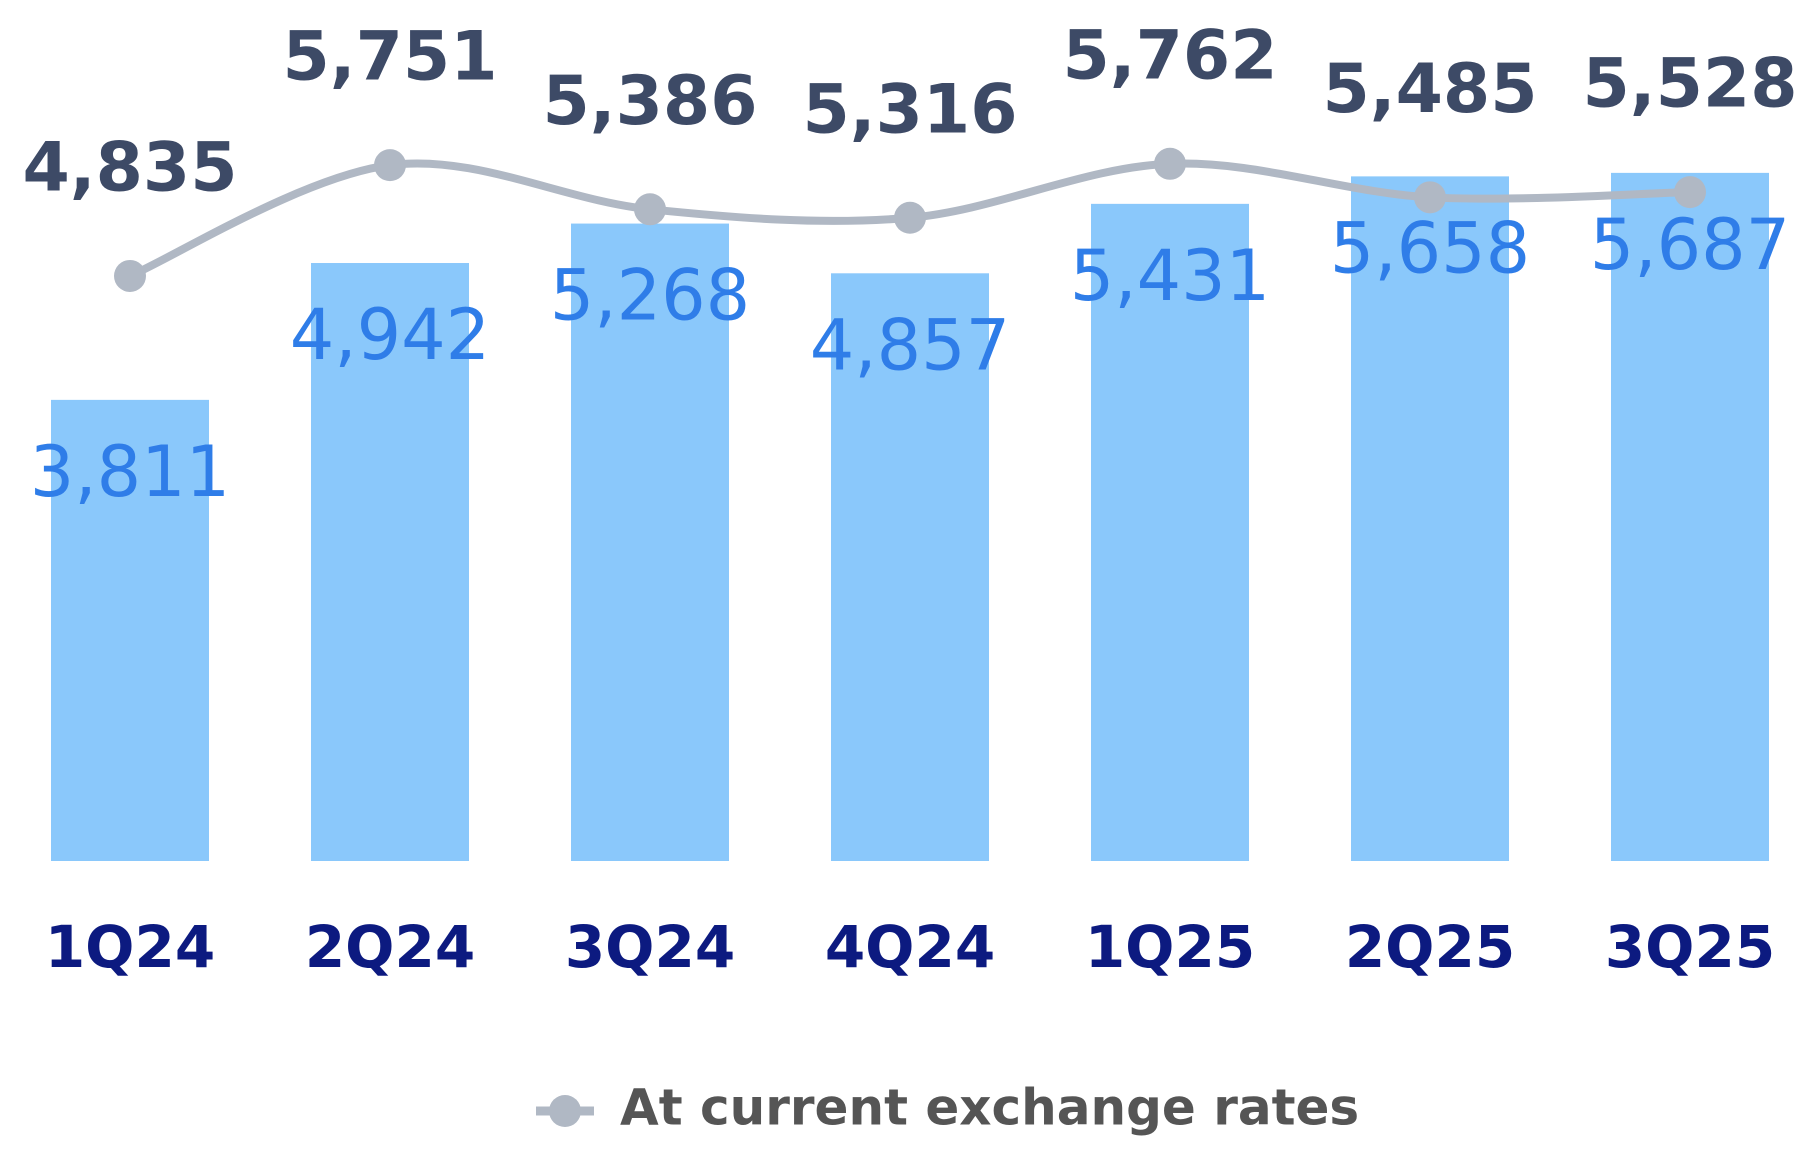 This screenshot has width=1800, height=1152. What do you see at coordinates (1690, 245) in the screenshot?
I see `bar-value-label: 5,687` at bounding box center [1690, 245].